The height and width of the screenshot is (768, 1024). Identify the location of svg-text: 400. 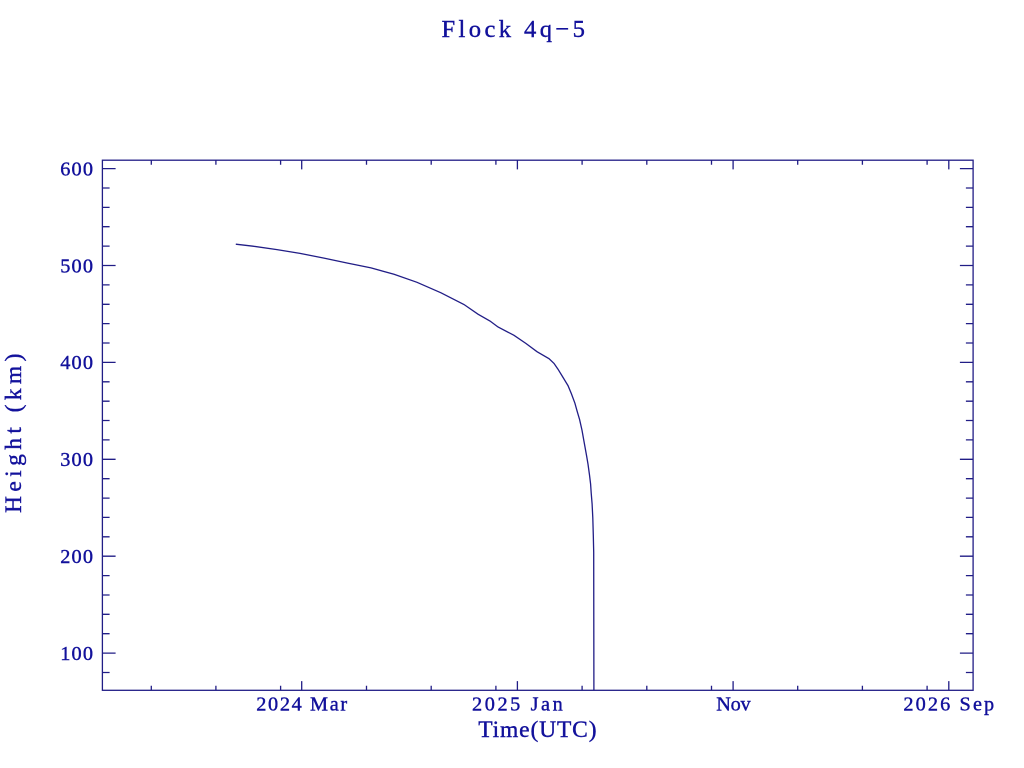
(76, 363).